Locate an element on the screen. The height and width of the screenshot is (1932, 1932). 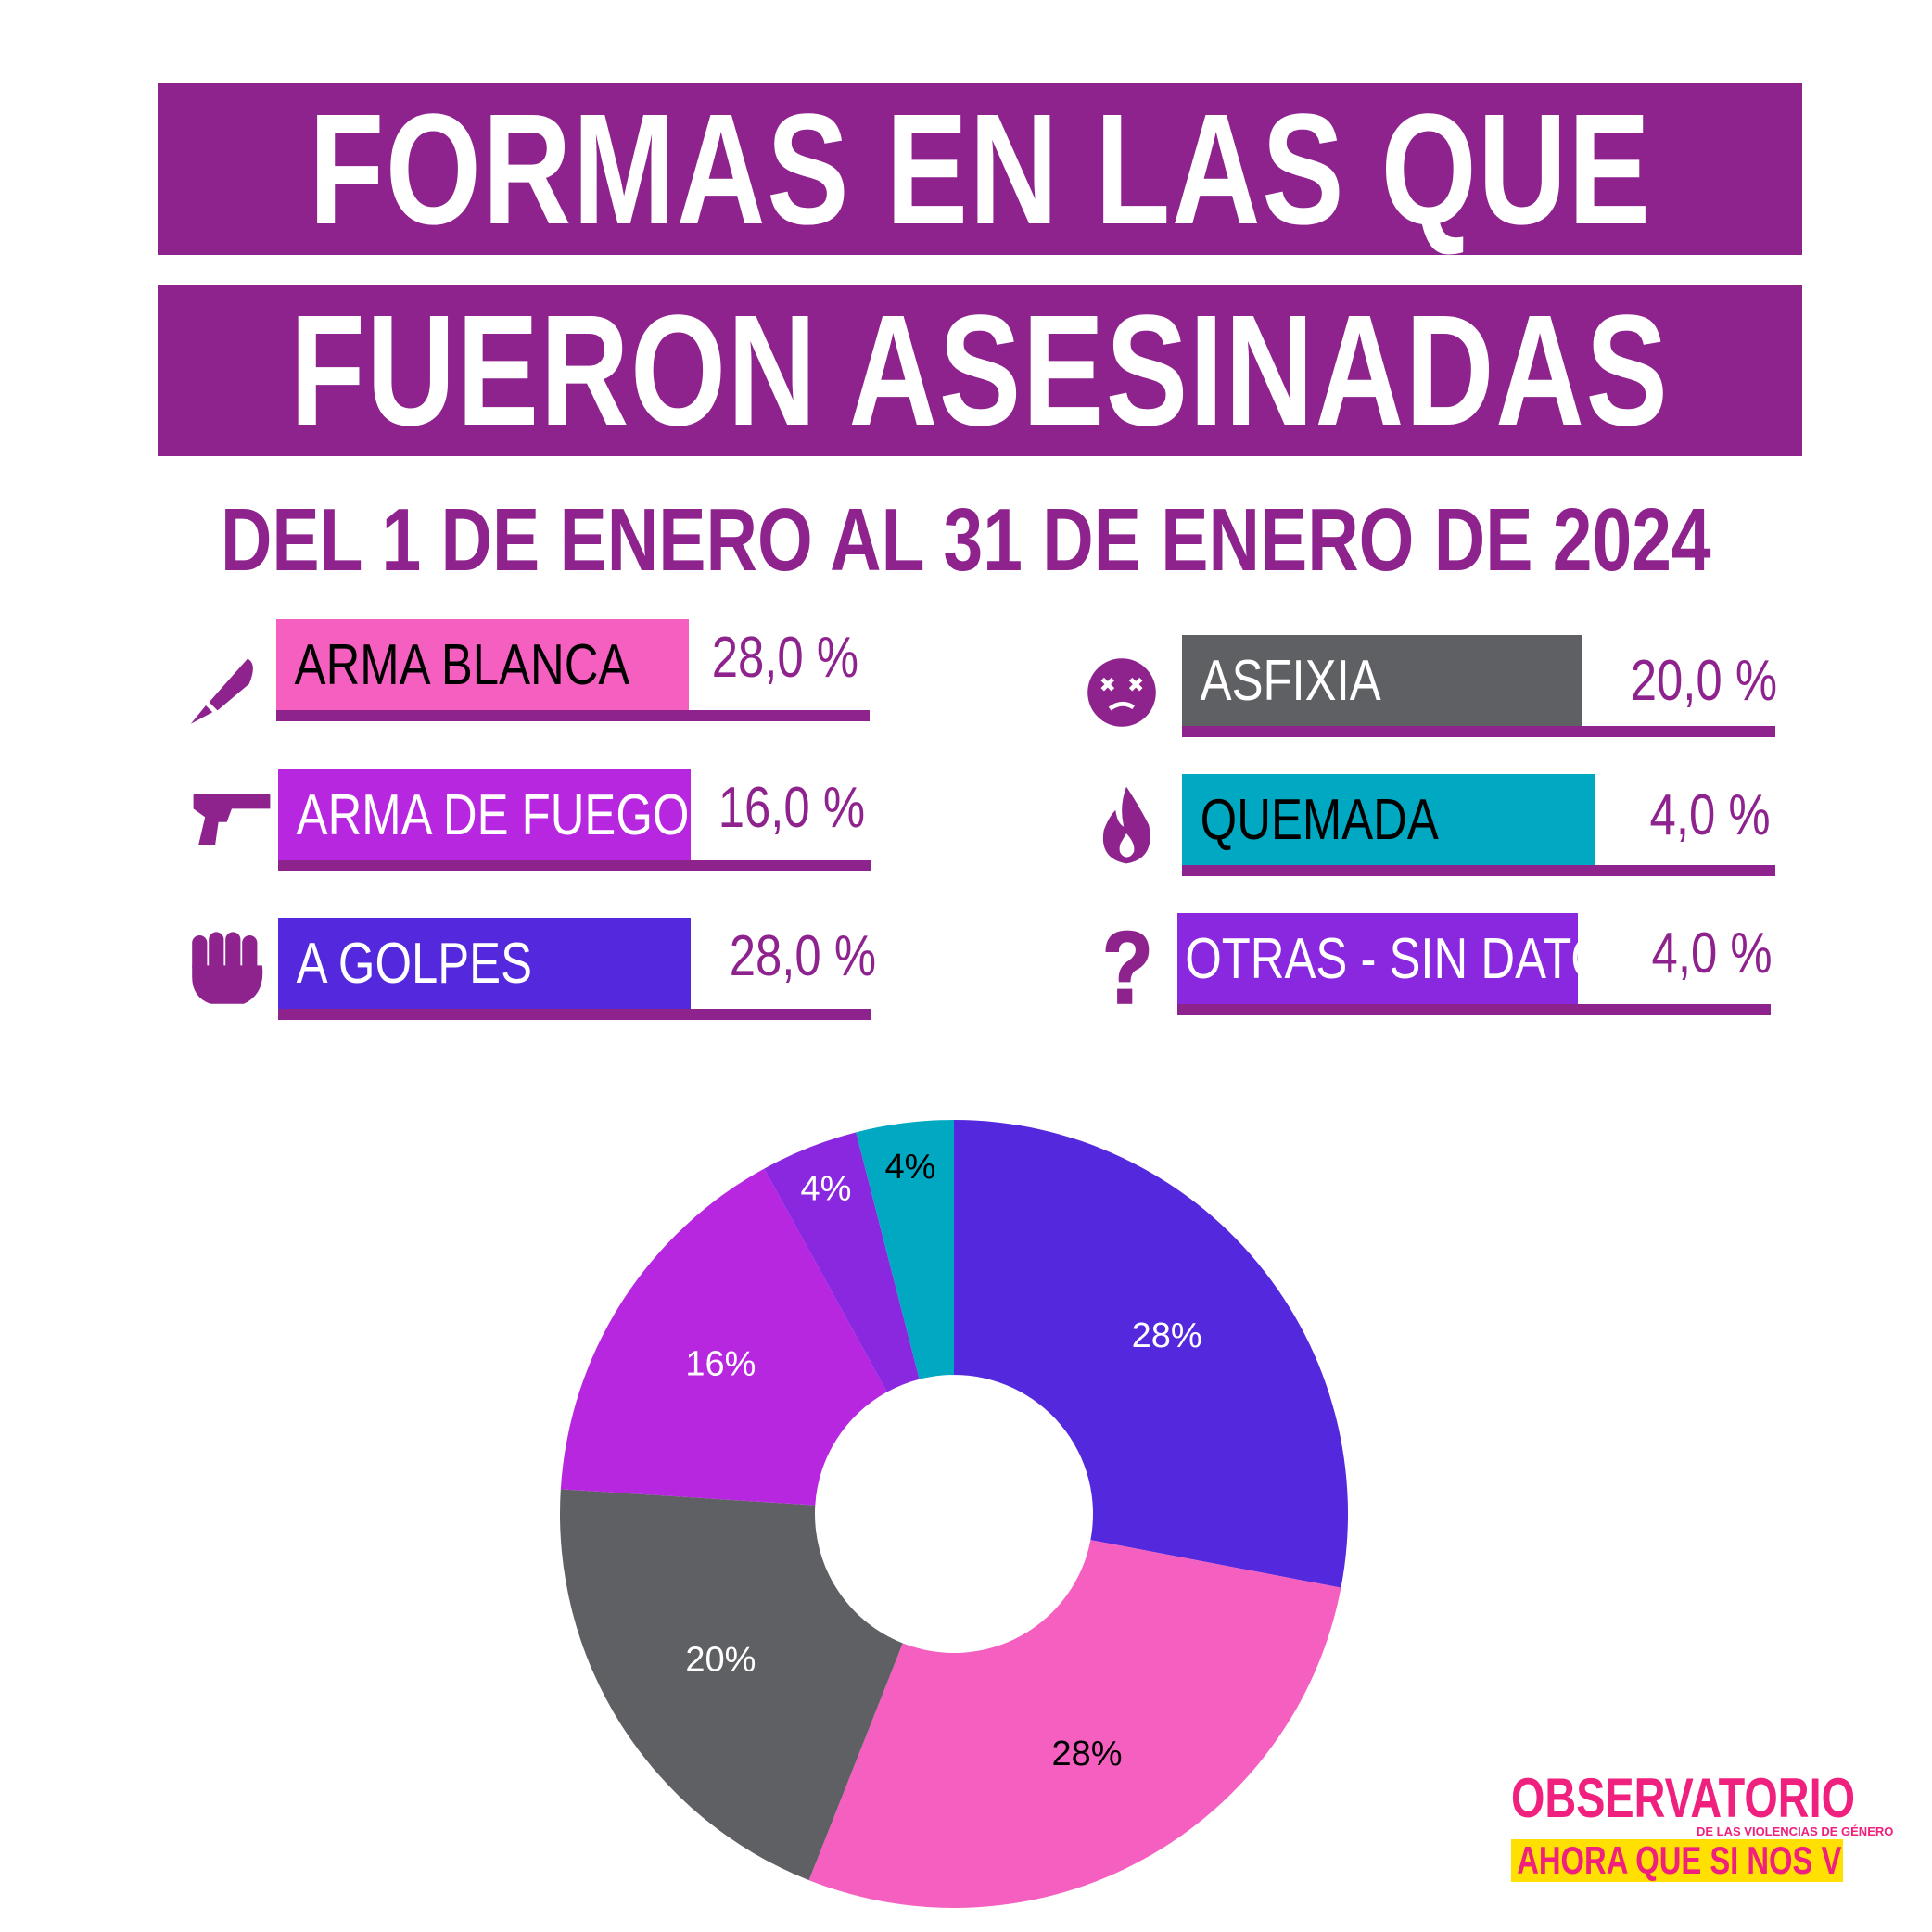
slice-asfixia is located at coordinates (731, 1685).